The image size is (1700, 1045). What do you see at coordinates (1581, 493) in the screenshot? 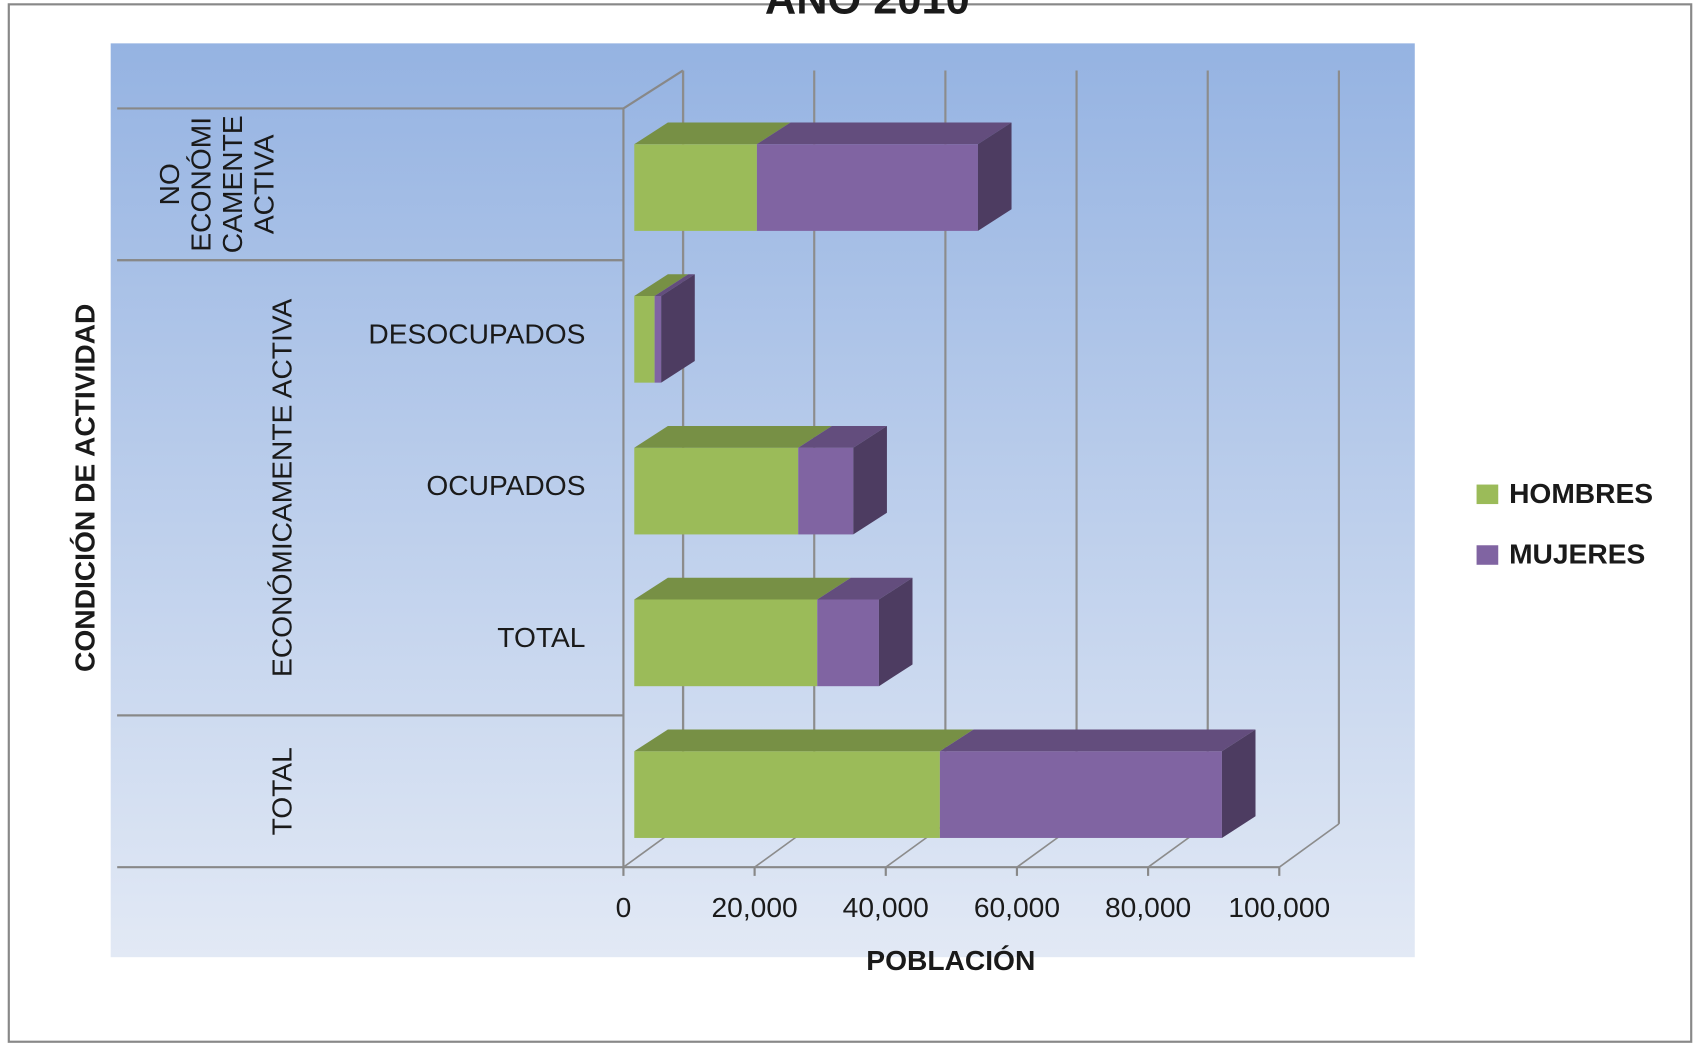
I see `legend-label: HOMBRES` at bounding box center [1581, 493].